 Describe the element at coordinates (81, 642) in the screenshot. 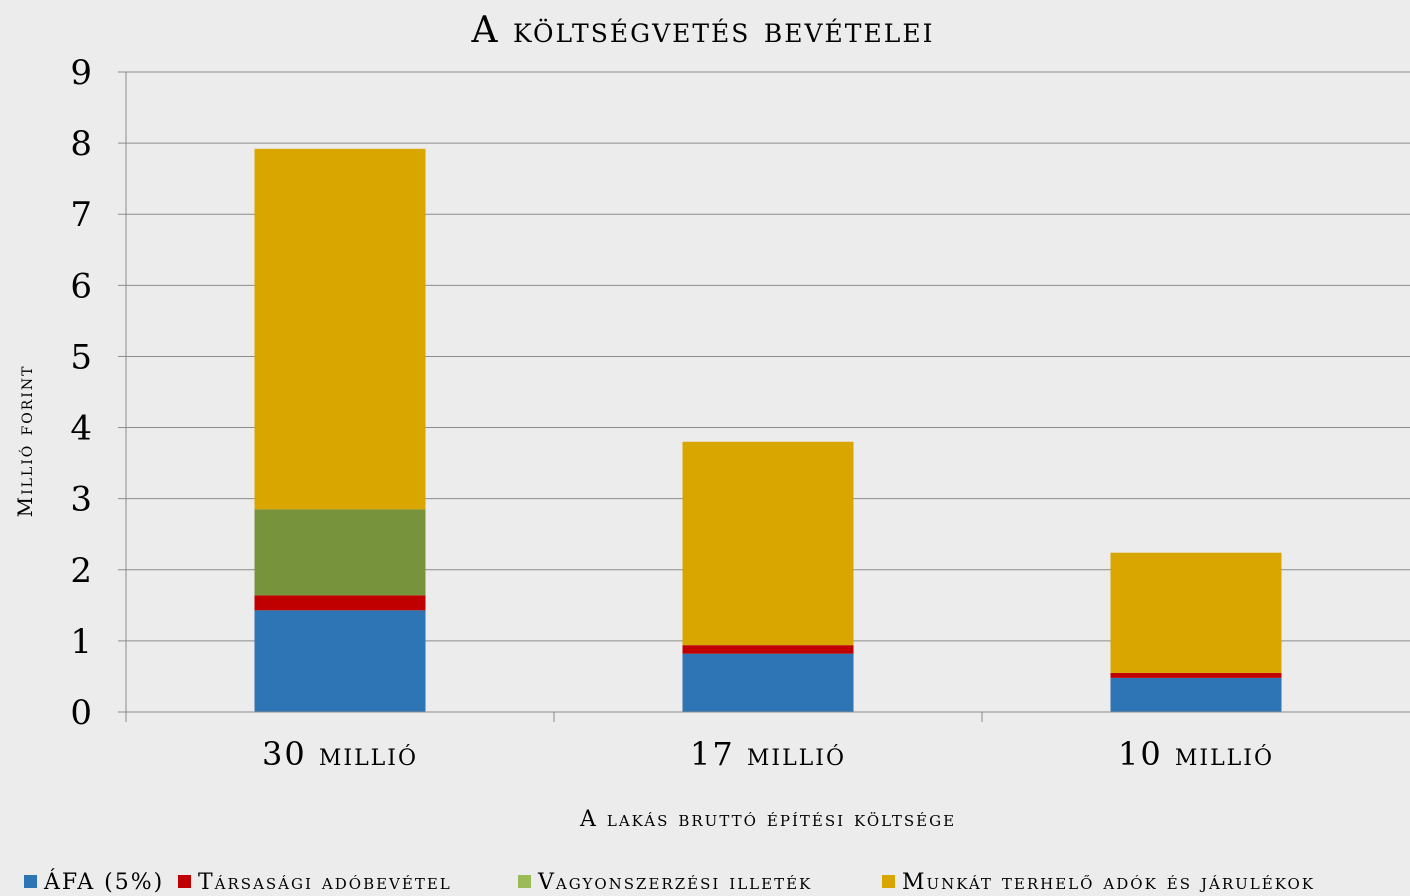

I see `y-tick-label: 1` at that location.